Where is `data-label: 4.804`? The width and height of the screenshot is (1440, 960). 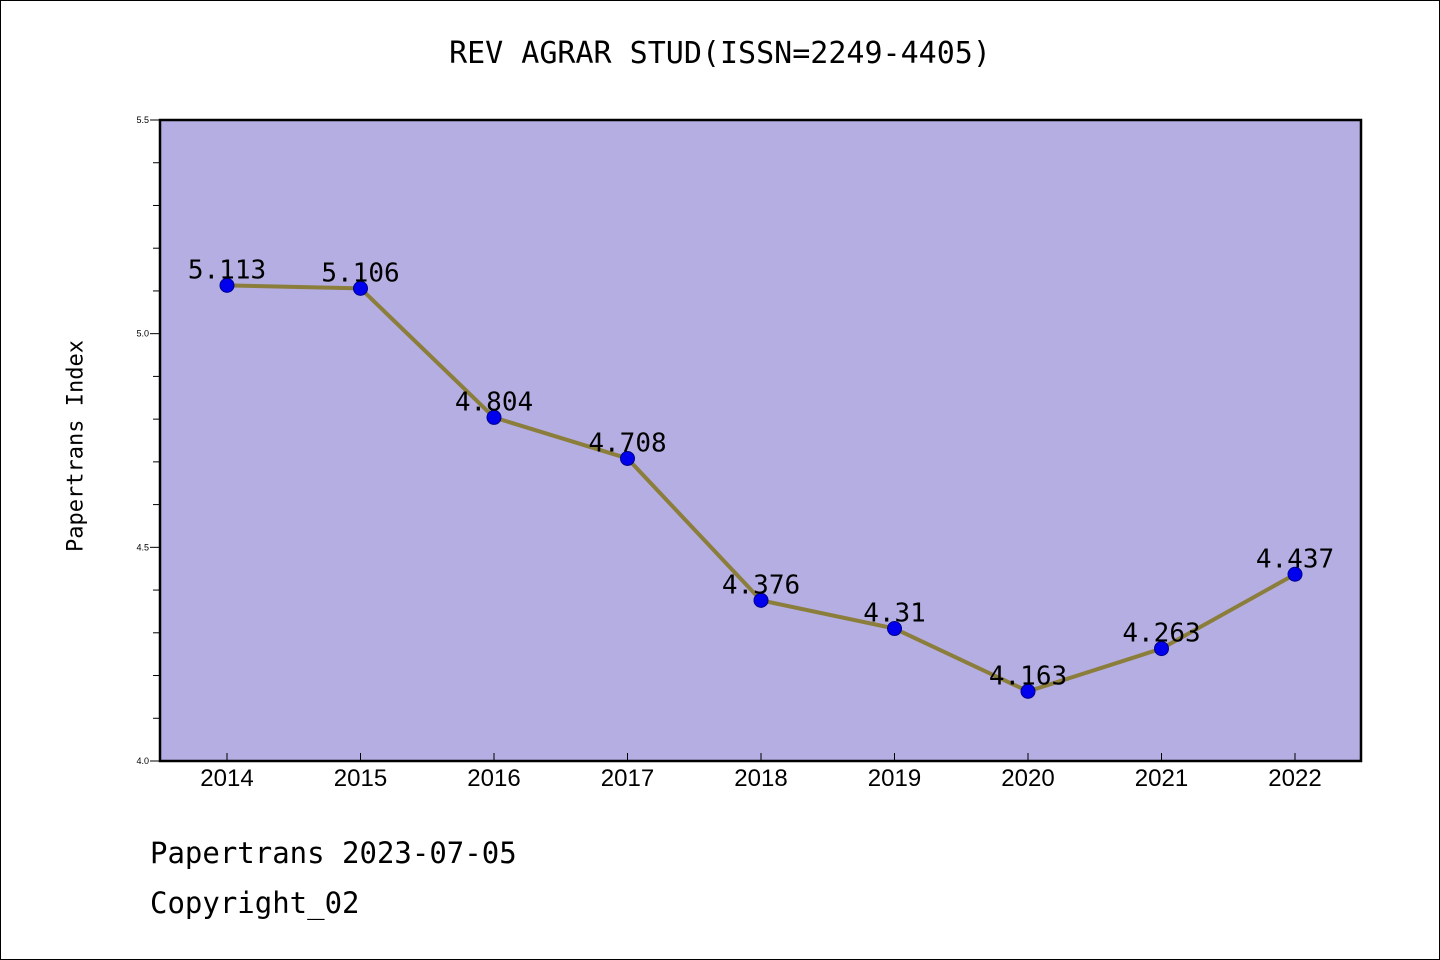
data-label: 4.804 is located at coordinates (494, 402).